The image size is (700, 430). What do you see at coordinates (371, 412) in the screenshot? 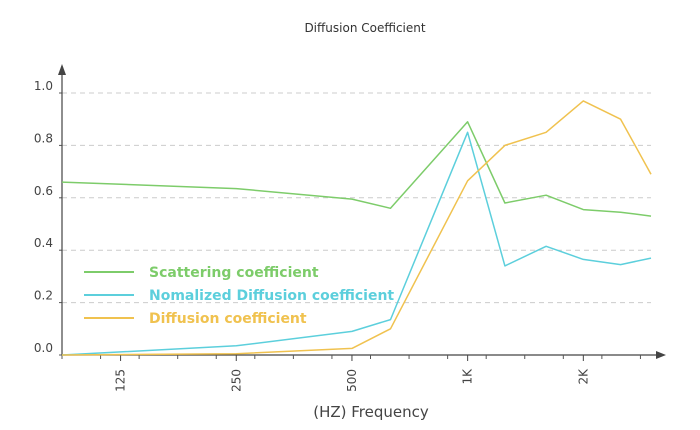
I see `x-axis-label: (HZ) Frequency` at bounding box center [371, 412].